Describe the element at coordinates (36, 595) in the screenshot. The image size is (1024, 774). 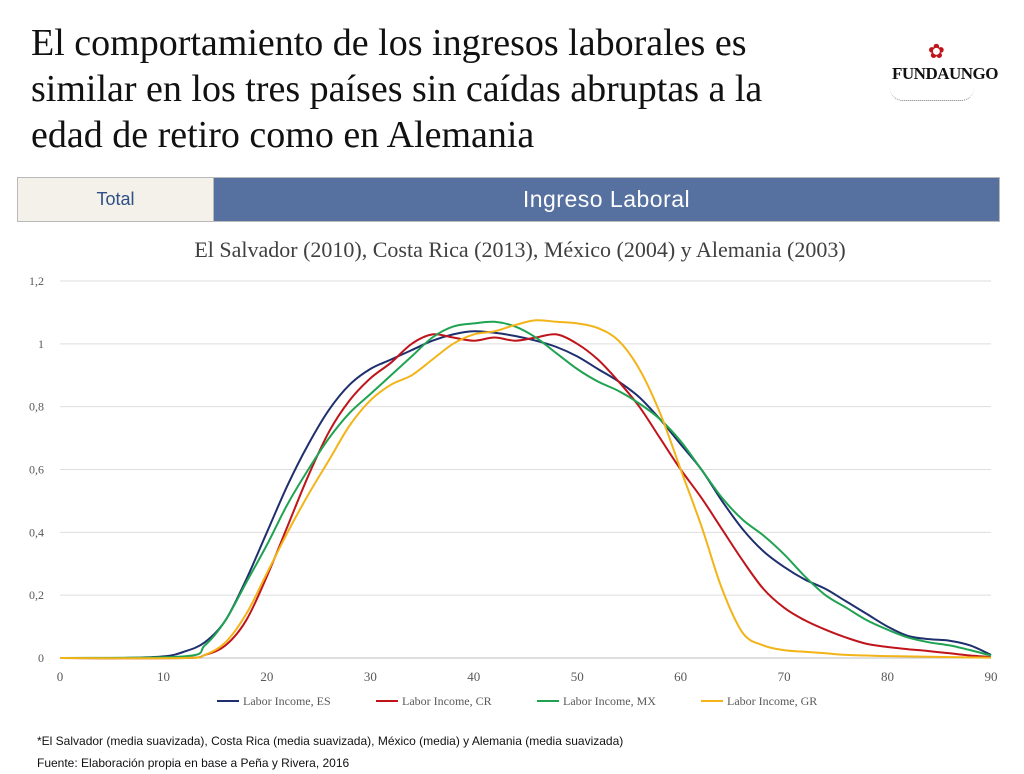
I see `y-tick-label: 0,2` at that location.